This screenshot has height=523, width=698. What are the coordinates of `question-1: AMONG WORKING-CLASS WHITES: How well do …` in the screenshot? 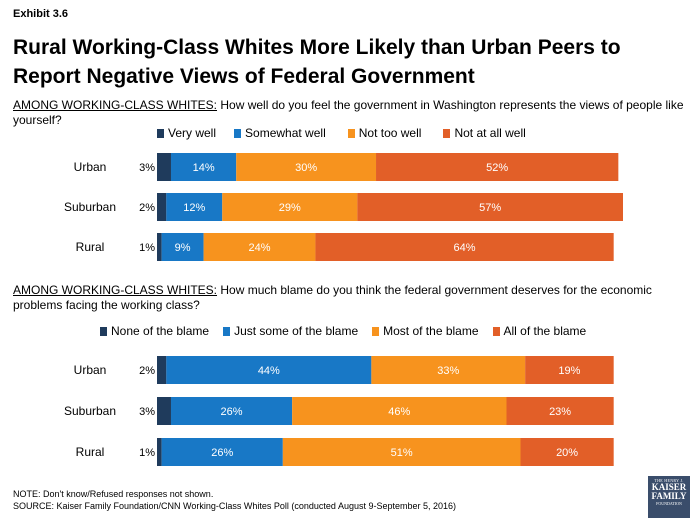 It's located at (349, 113).